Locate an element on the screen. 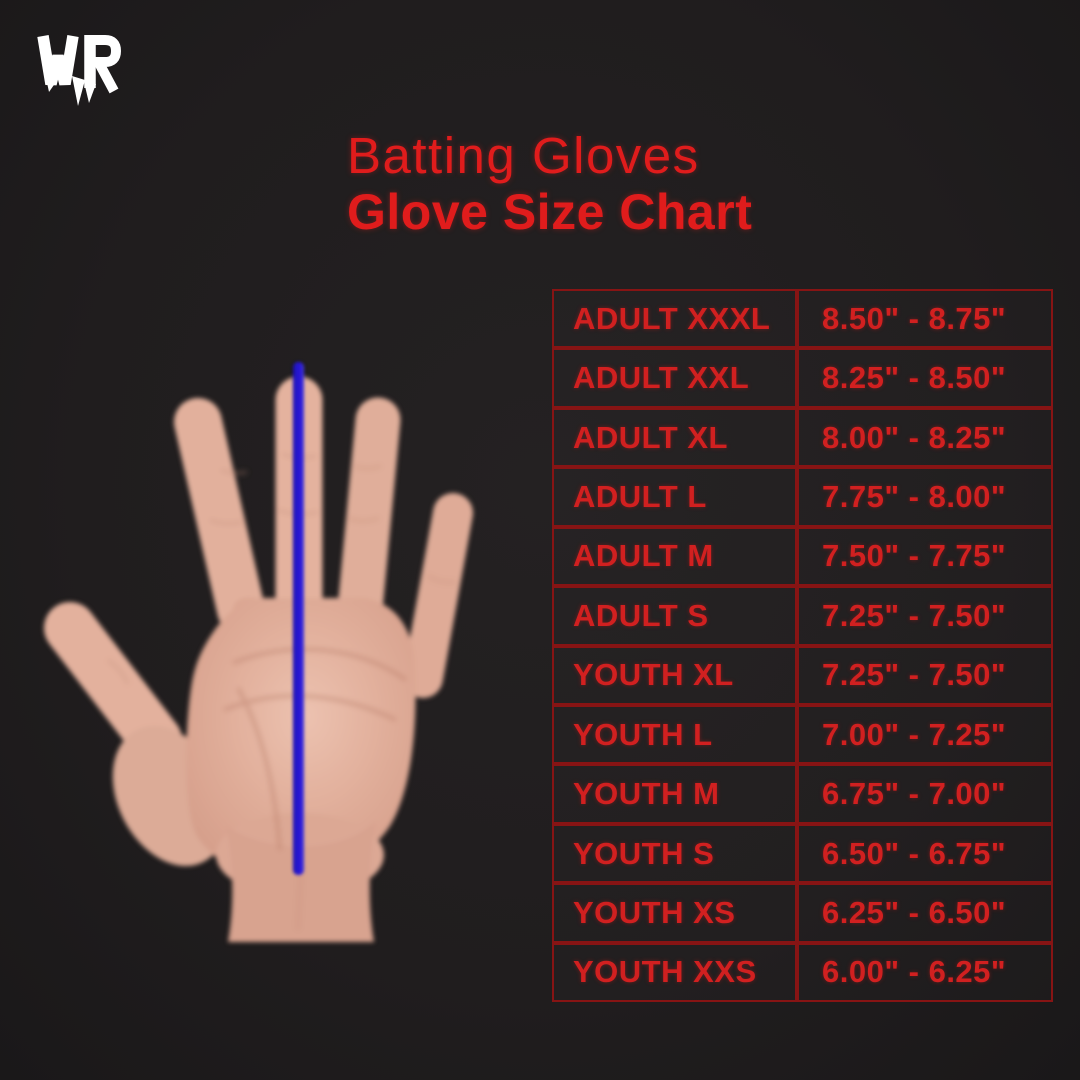  size-range-cell: 7.75" - 8.00" is located at coordinates (925, 497).